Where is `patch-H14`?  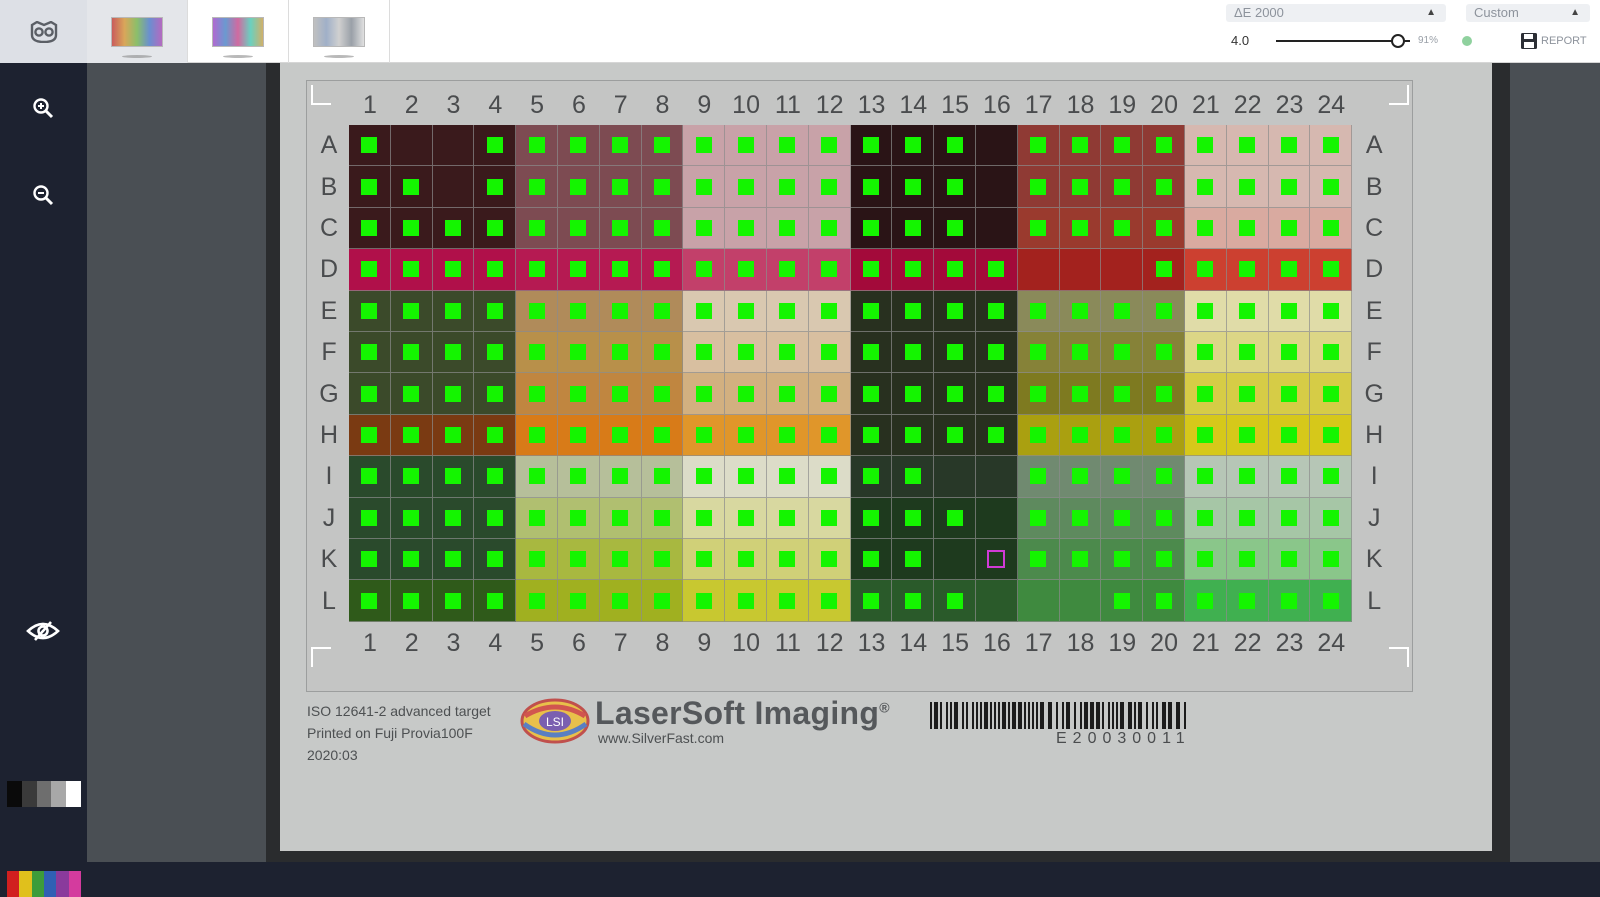 patch-H14 is located at coordinates (913, 435).